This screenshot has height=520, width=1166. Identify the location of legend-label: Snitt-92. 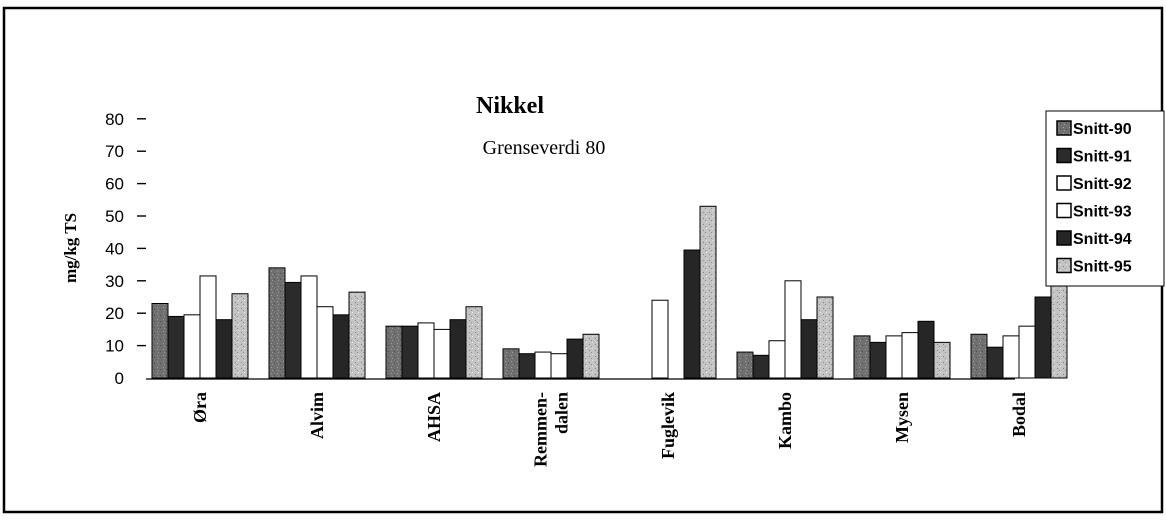
(1102, 184).